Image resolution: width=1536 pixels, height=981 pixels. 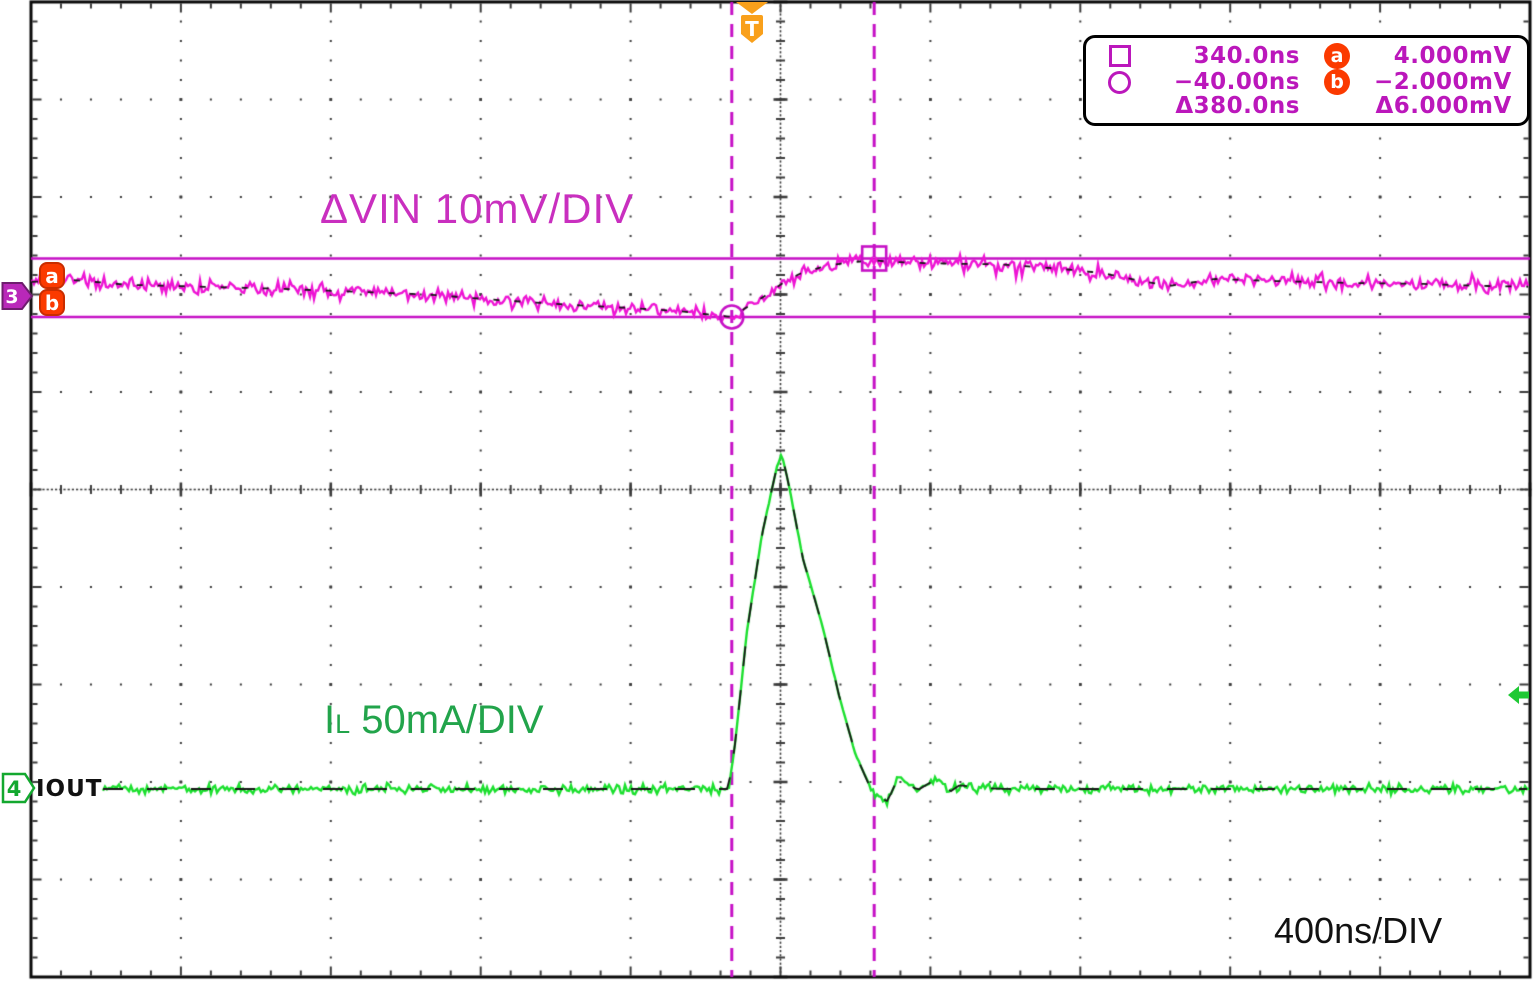 I want to click on trace4-label: IL 50mA/DIV, so click(x=434, y=720).